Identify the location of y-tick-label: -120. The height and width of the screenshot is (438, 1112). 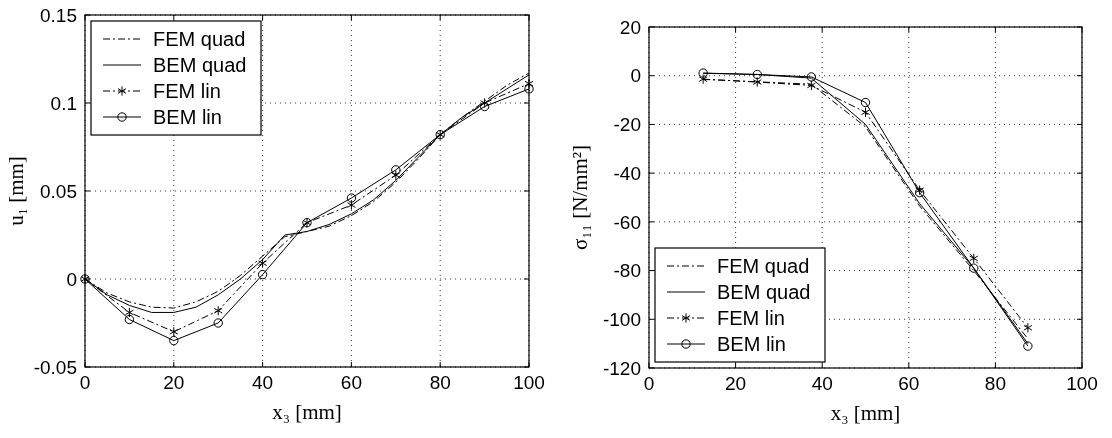
(621, 368).